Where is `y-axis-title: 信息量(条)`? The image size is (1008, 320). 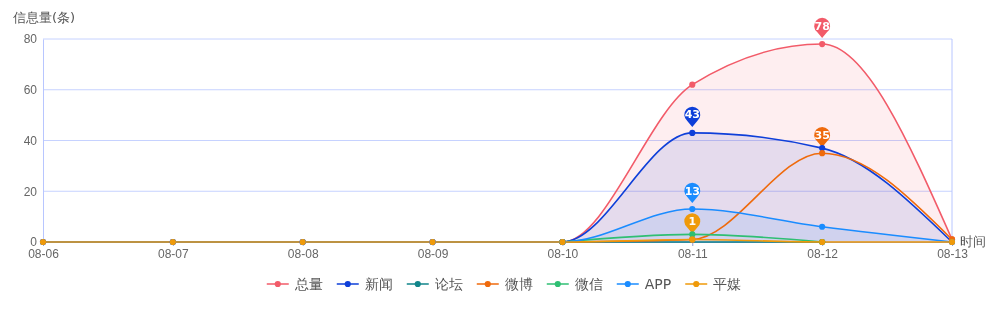 y-axis-title: 信息量(条) is located at coordinates (44, 17).